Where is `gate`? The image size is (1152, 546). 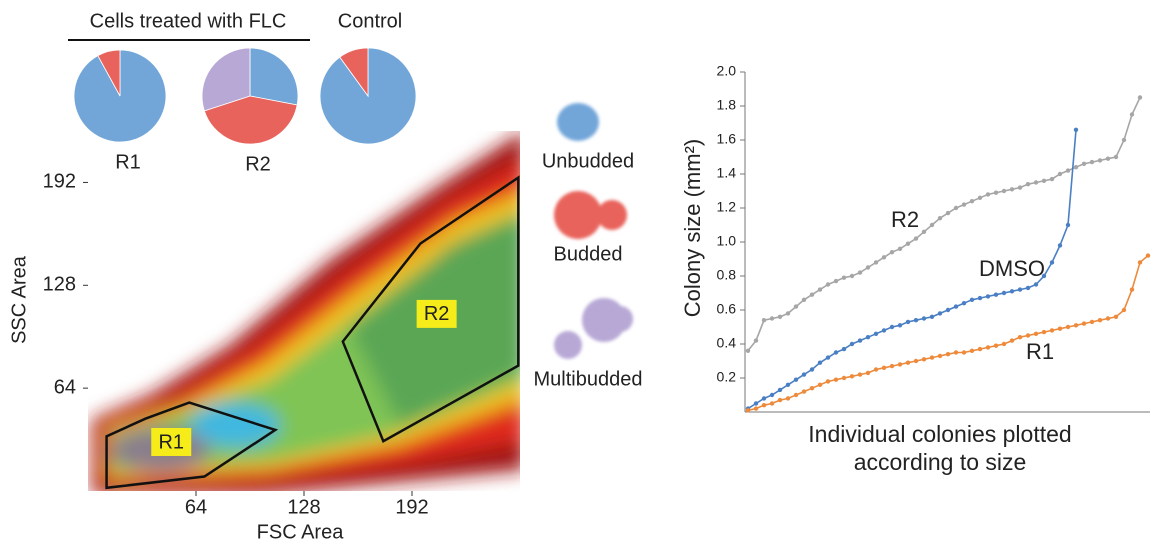 gate is located at coordinates (430, 309).